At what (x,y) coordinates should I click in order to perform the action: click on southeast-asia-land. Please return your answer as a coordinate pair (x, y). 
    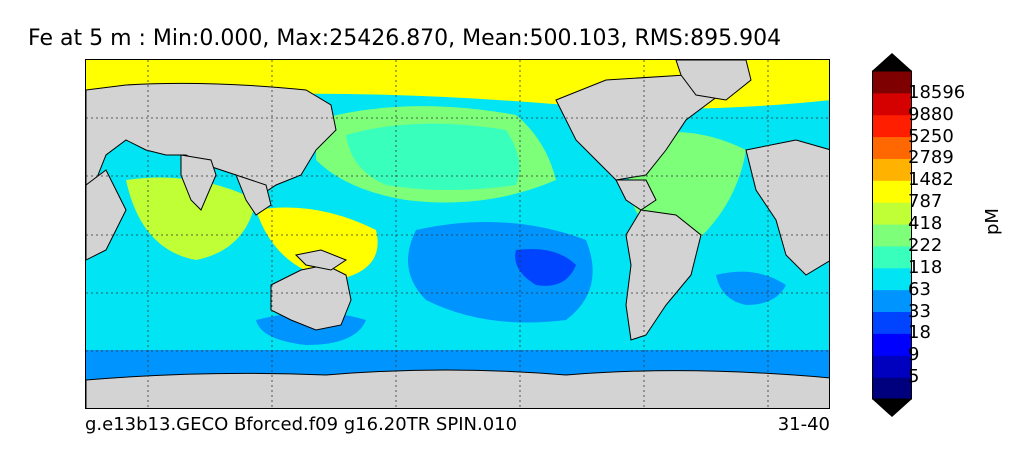
    Looking at the image, I should click on (253, 195).